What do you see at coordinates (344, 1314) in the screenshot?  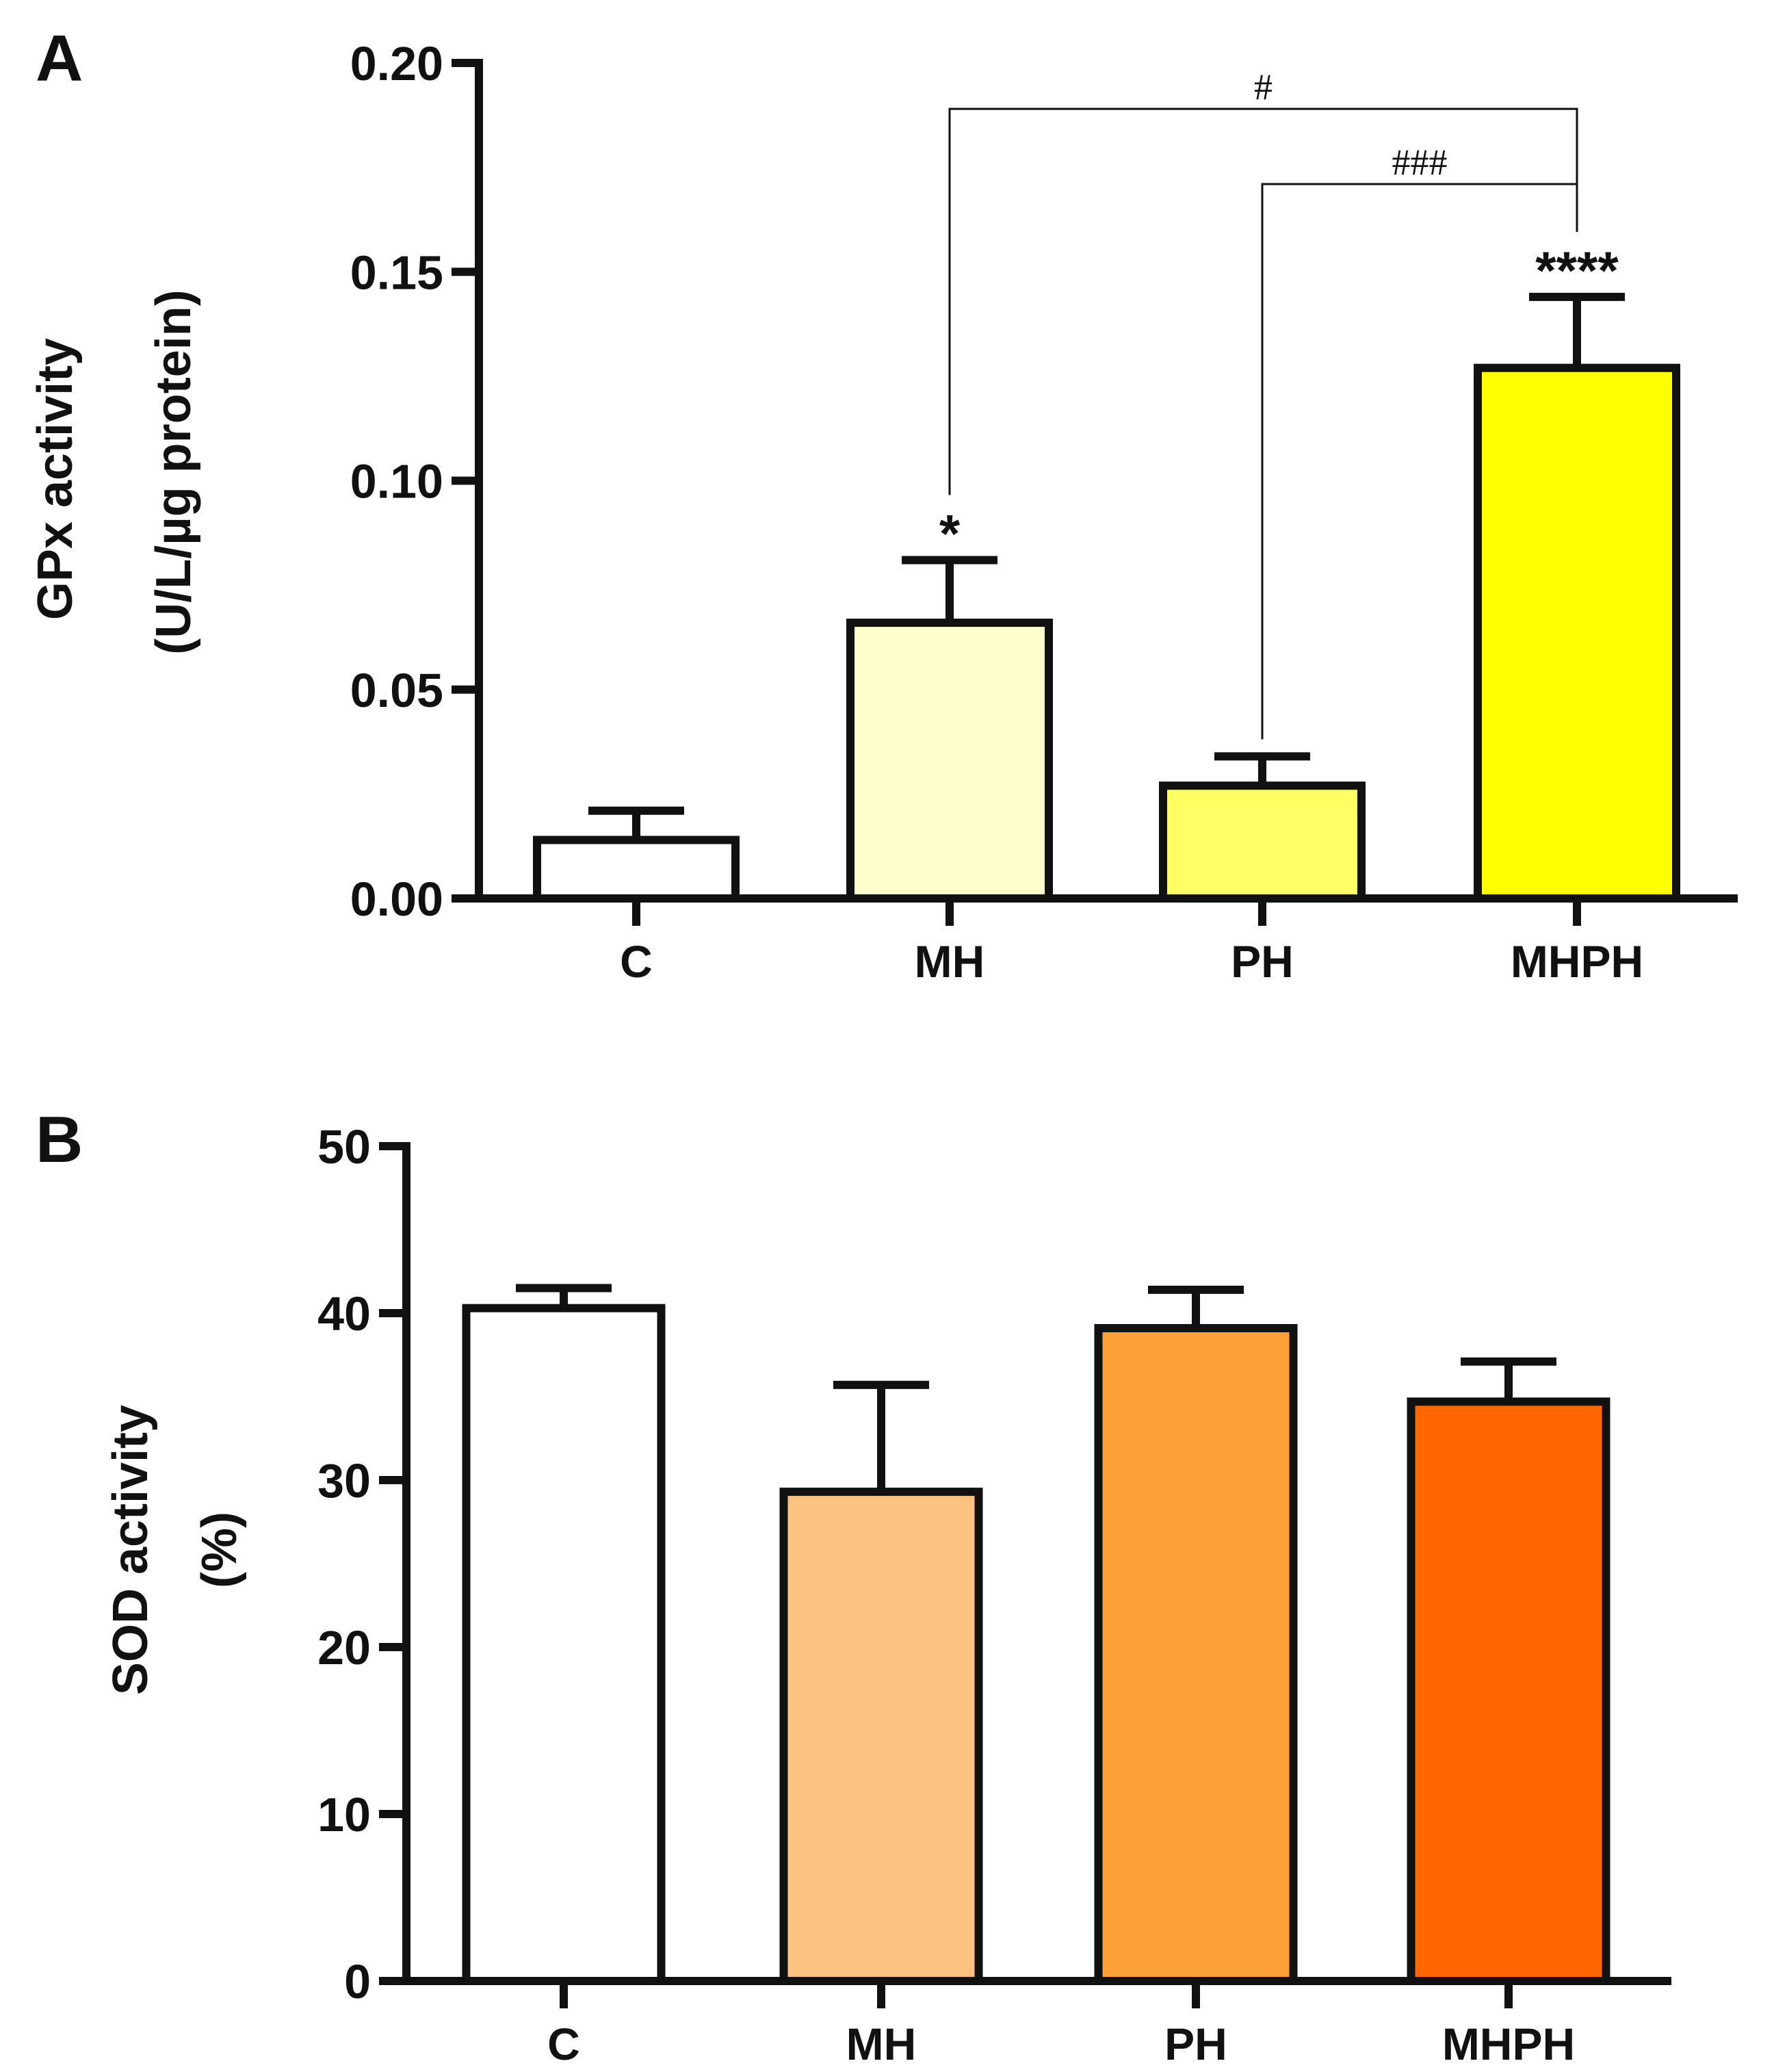 I see `panel-b-ytick-label: 40` at bounding box center [344, 1314].